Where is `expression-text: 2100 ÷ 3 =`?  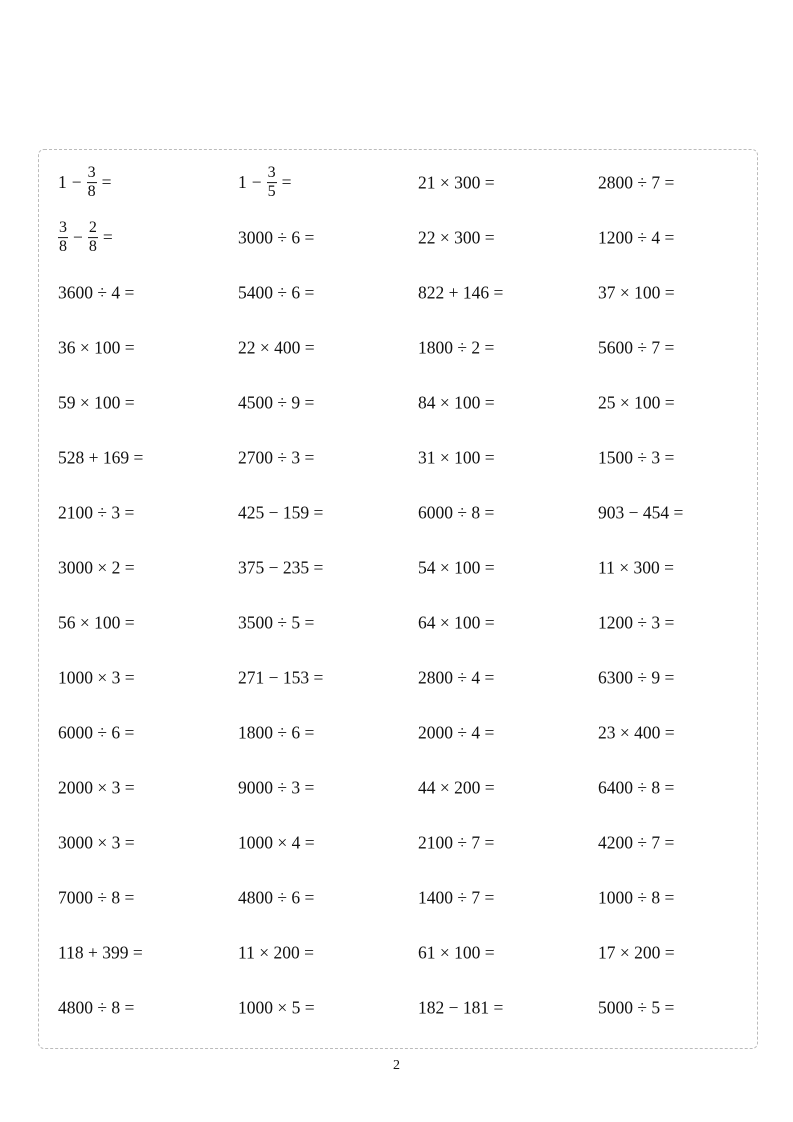
expression-text: 2100 ÷ 3 = is located at coordinates (96, 512).